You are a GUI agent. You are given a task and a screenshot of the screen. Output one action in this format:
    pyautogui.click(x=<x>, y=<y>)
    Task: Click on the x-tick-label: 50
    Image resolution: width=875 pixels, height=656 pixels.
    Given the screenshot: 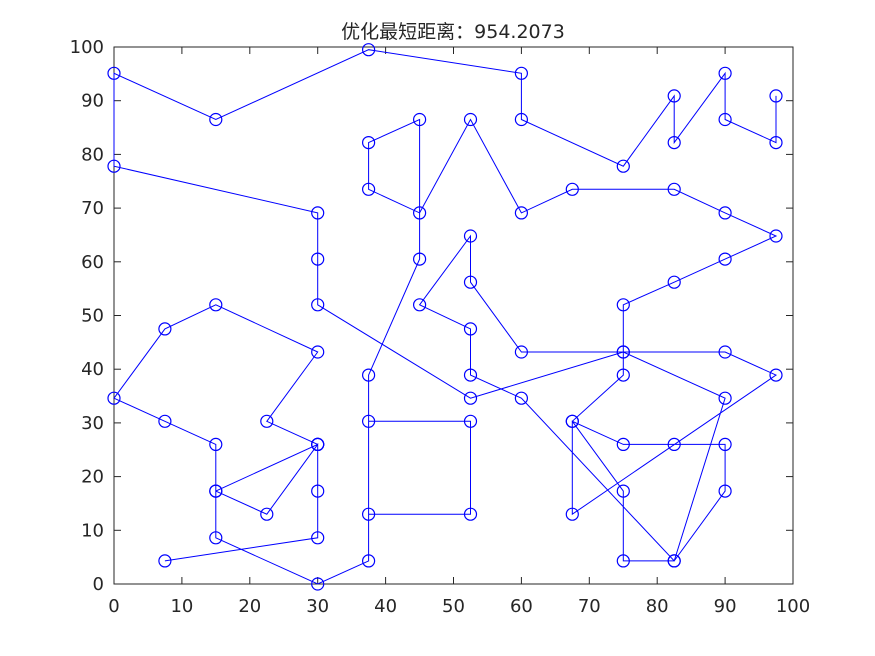 What is the action you would take?
    pyautogui.click(x=453, y=606)
    